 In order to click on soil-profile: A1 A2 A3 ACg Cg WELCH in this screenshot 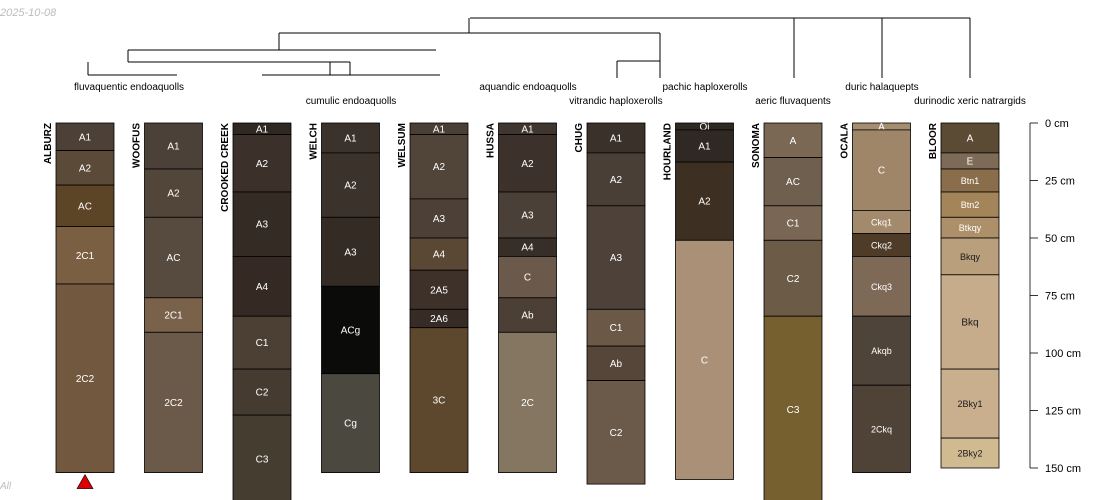, I will do `click(344, 298)`.